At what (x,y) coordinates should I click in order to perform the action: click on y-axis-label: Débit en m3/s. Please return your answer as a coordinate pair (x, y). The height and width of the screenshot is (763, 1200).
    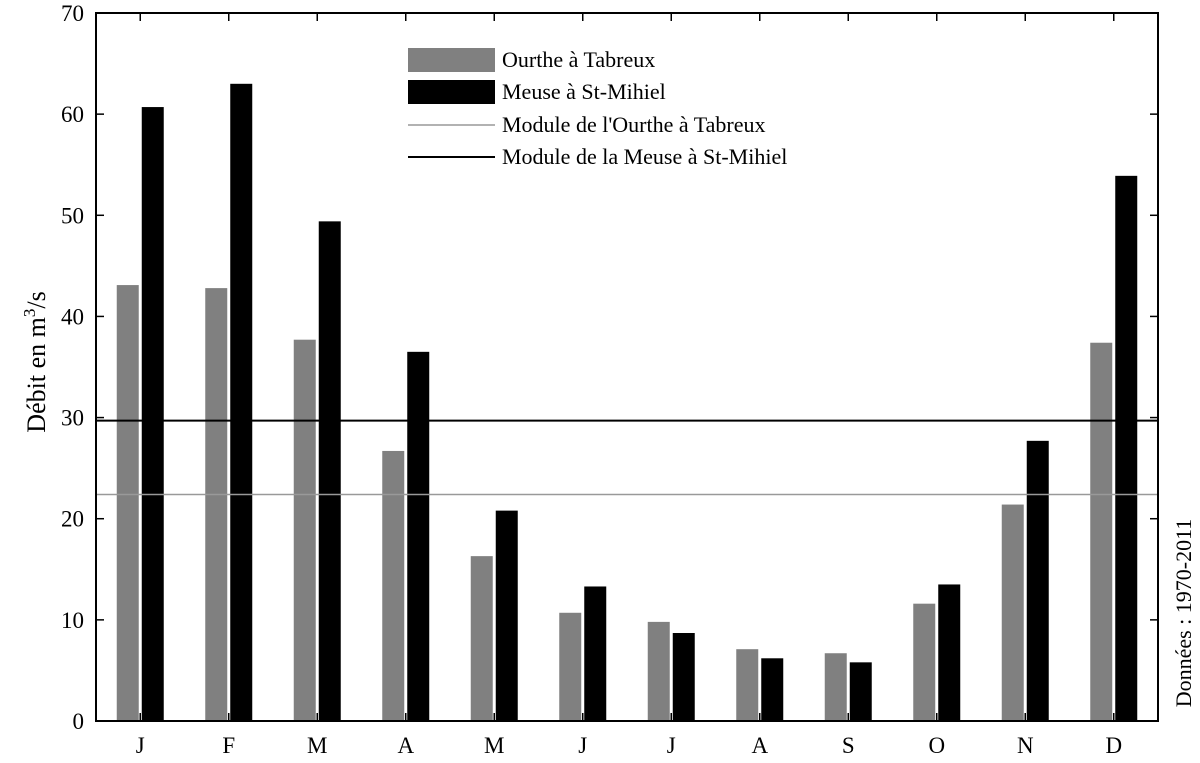
    Looking at the image, I should click on (35, 361).